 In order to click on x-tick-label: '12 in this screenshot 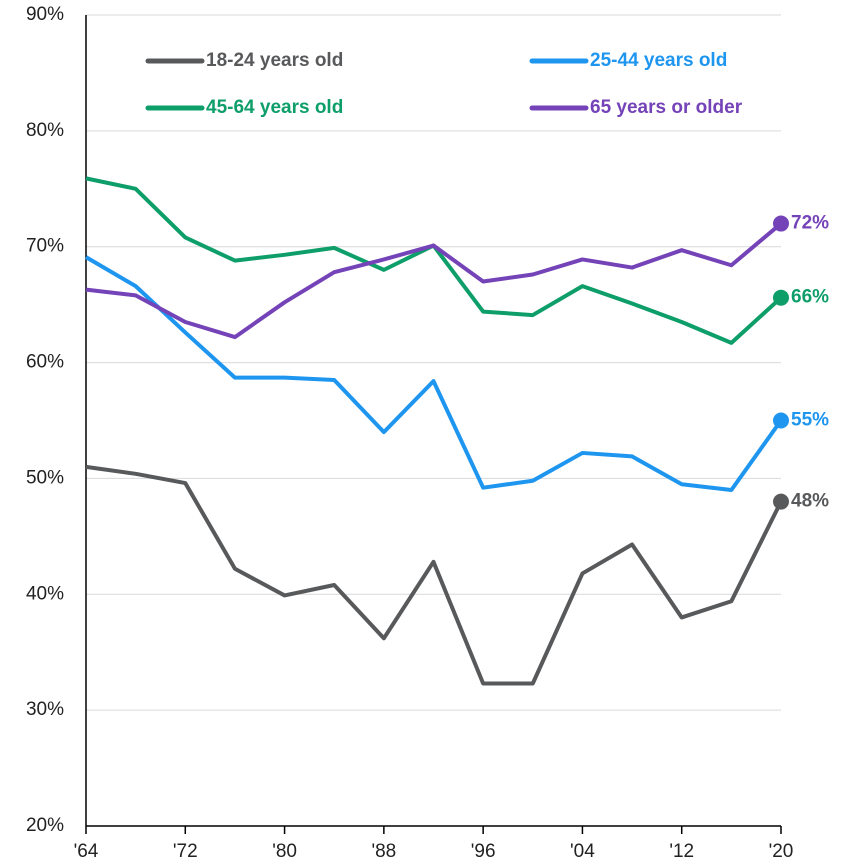, I will do `click(681, 851)`.